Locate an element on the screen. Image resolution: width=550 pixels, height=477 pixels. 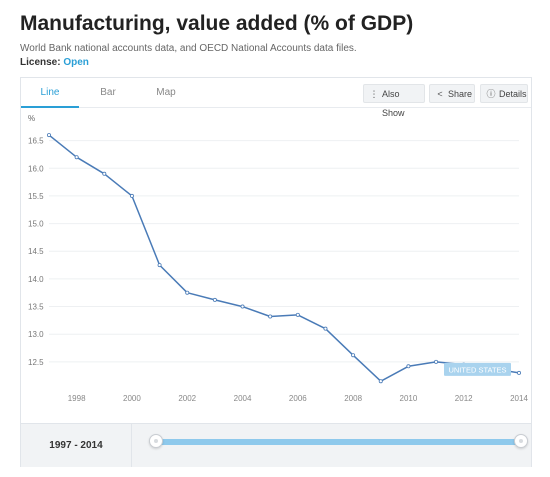
x-tick-label: 2014 is located at coordinates (519, 398).